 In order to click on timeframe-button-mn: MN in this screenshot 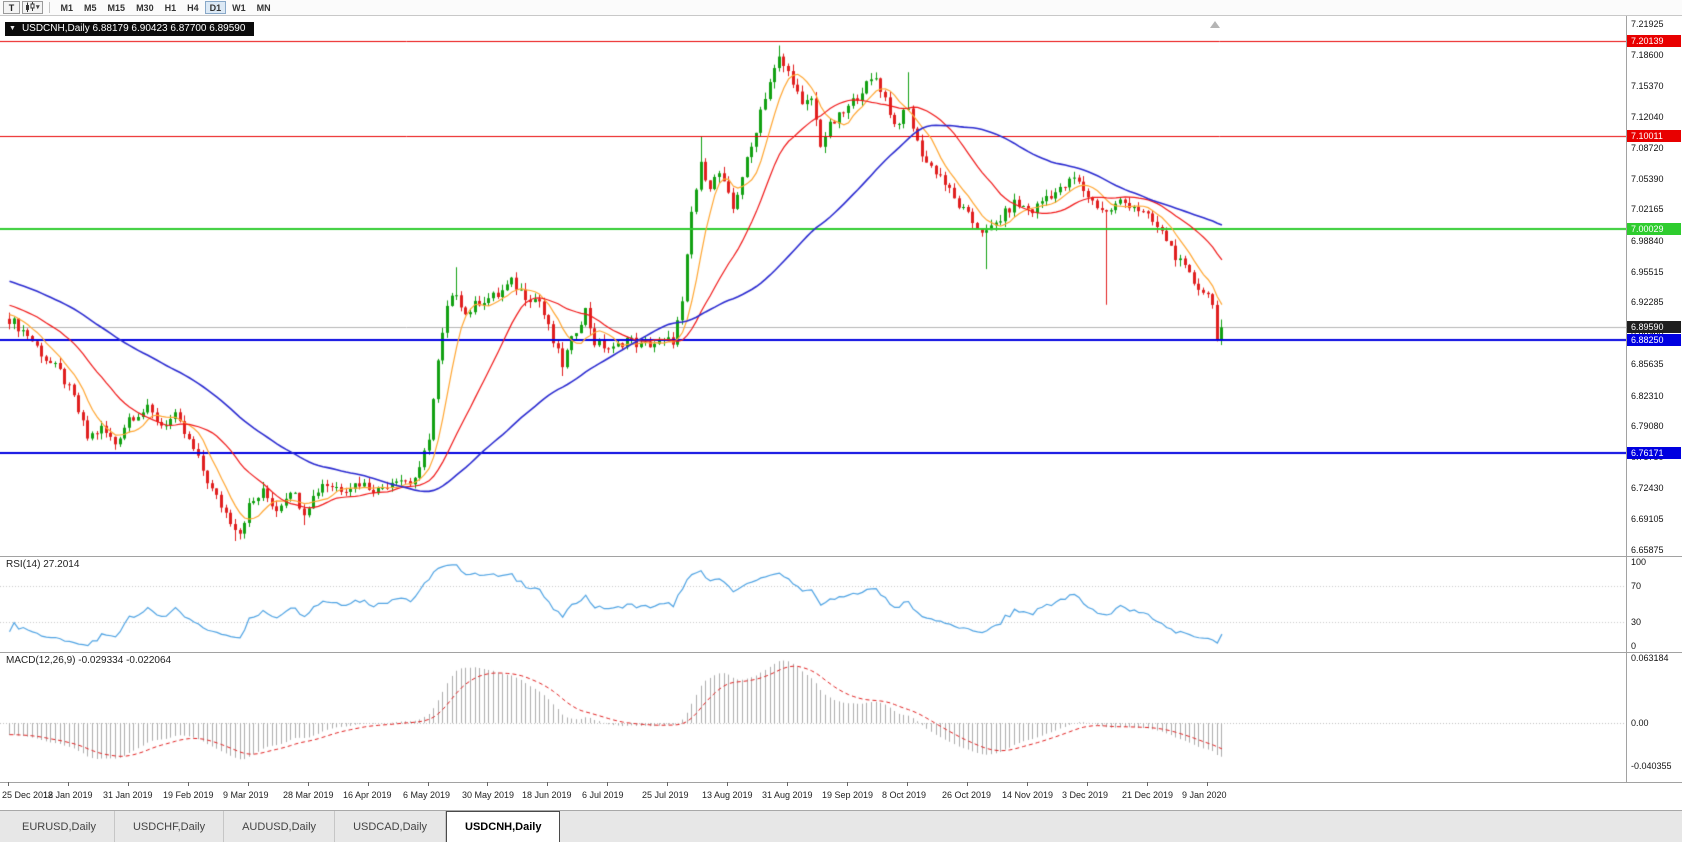, I will do `click(263, 7)`.